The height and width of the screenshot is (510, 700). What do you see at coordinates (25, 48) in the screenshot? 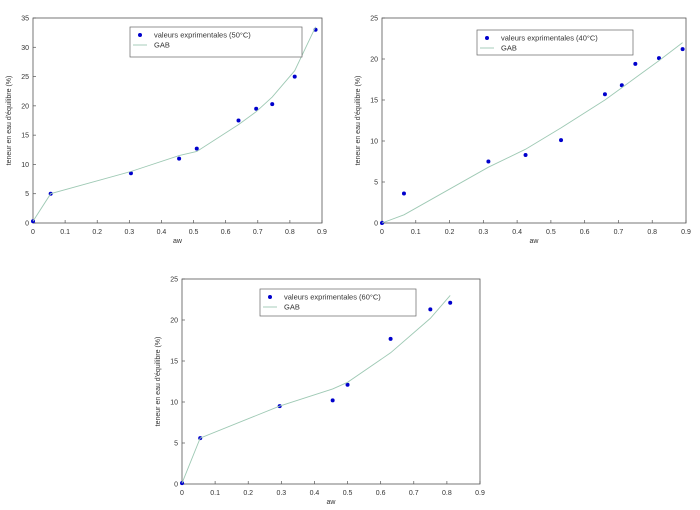
I see `y-tick-label: 30` at bounding box center [25, 48].